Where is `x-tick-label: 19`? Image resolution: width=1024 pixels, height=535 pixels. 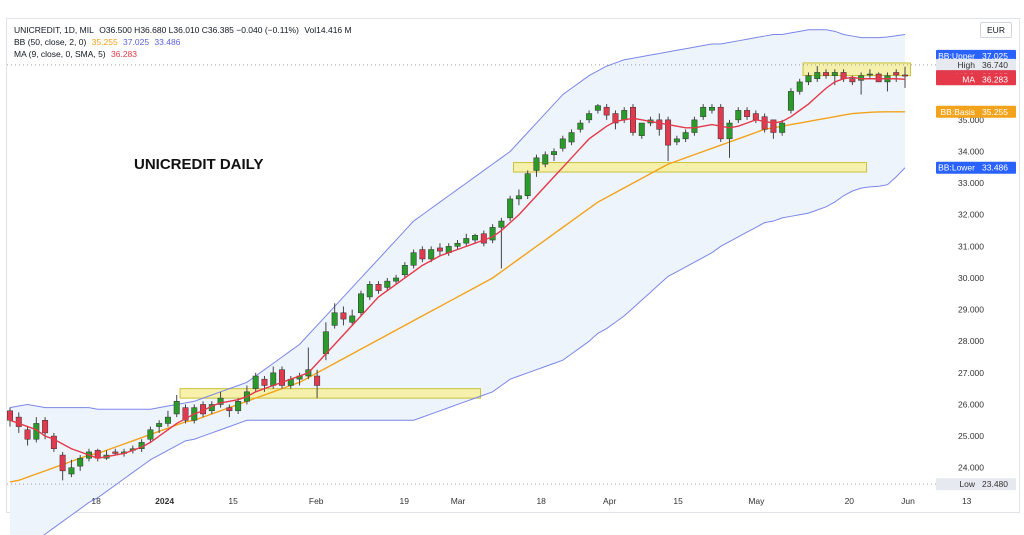
x-tick-label: 19 is located at coordinates (405, 501).